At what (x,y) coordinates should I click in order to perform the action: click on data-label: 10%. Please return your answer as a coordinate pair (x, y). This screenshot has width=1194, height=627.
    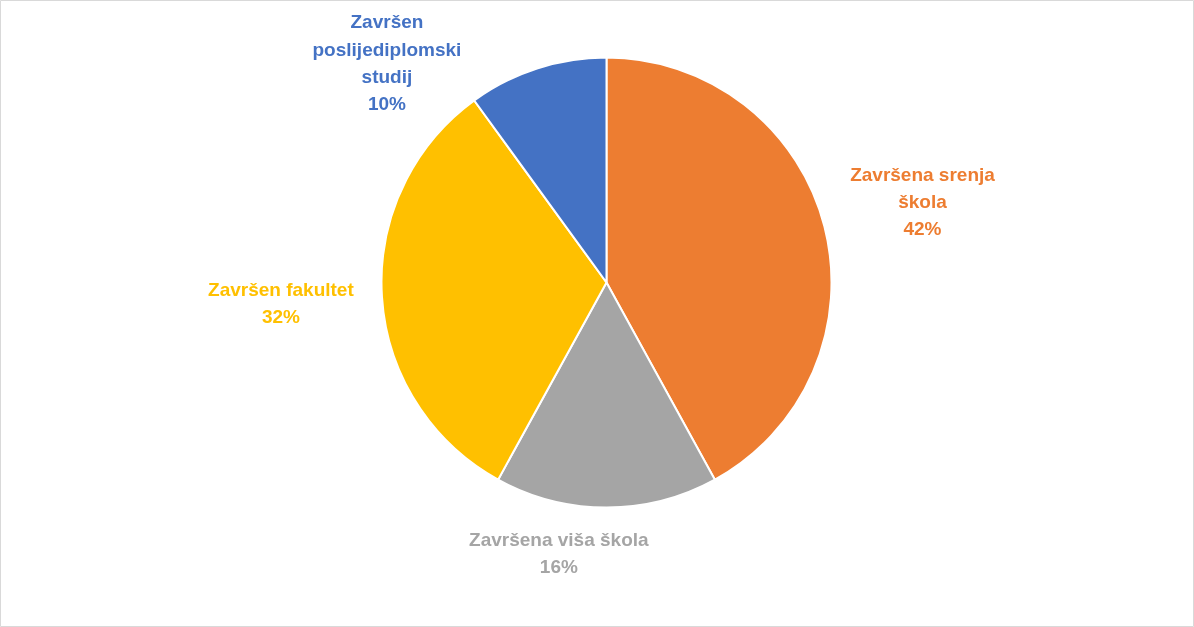
    Looking at the image, I should click on (387, 104).